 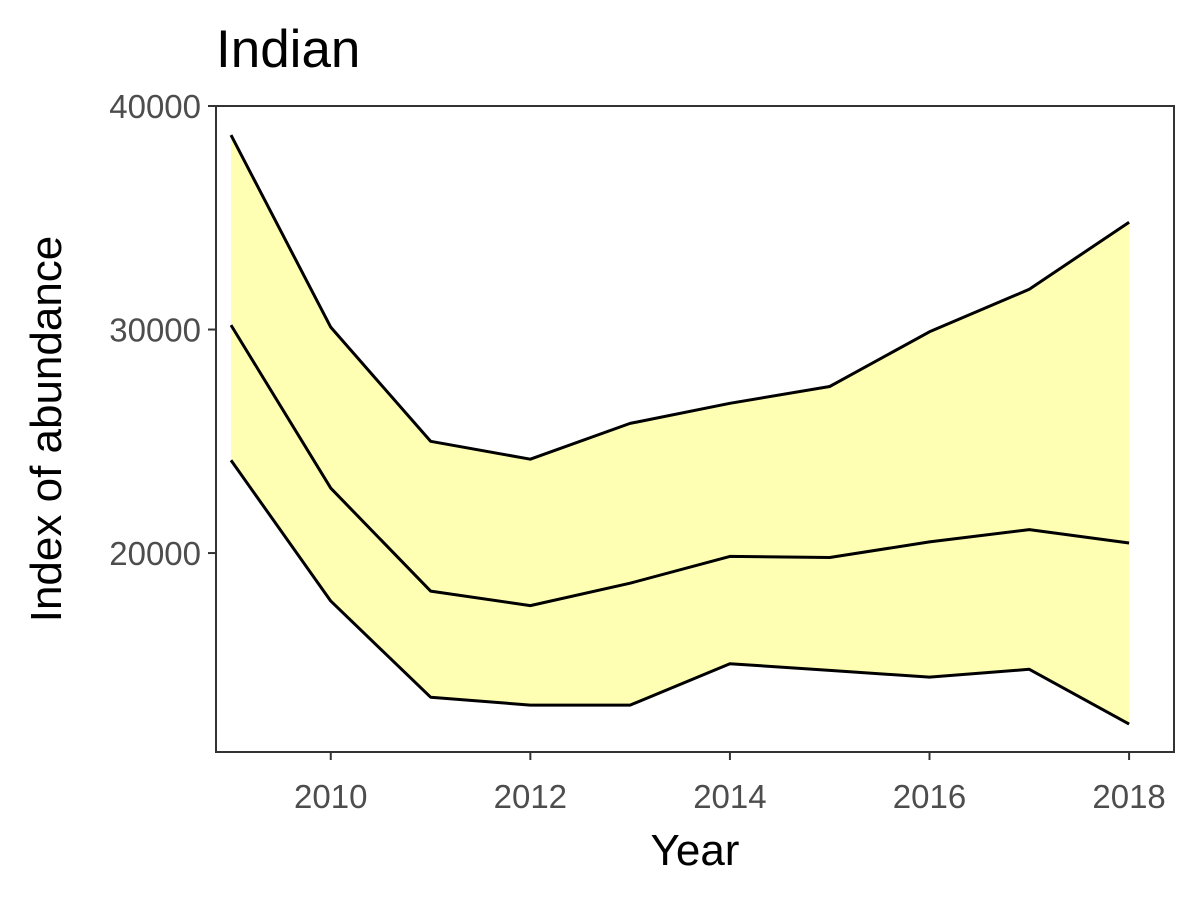 I want to click on x-tick-label: 2018, so click(x=1128, y=796).